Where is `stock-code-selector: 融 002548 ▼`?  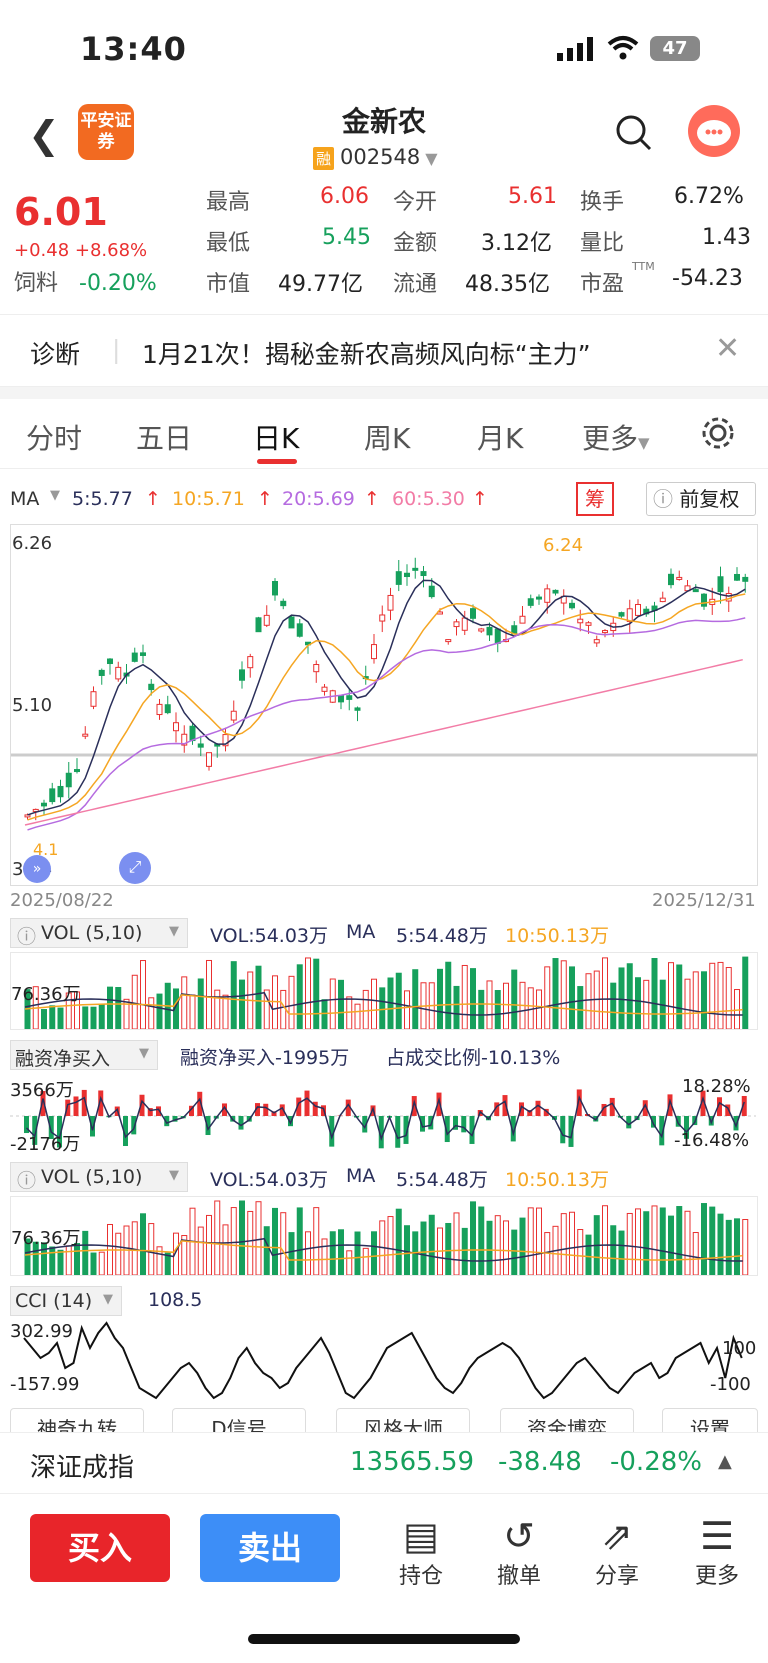
stock-code-selector: 融 002548 ▼ is located at coordinates (375, 157).